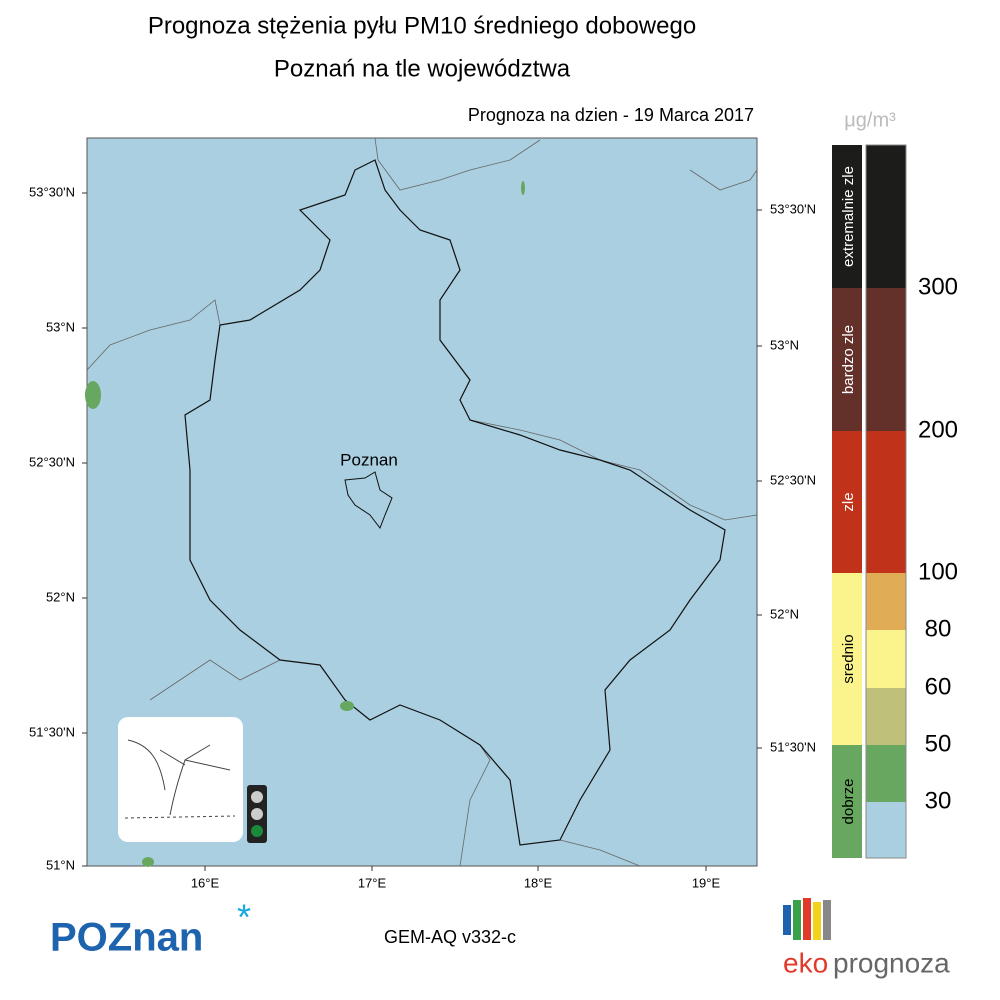 The width and height of the screenshot is (1000, 1000). I want to click on brand-eko: eko, so click(805, 962).